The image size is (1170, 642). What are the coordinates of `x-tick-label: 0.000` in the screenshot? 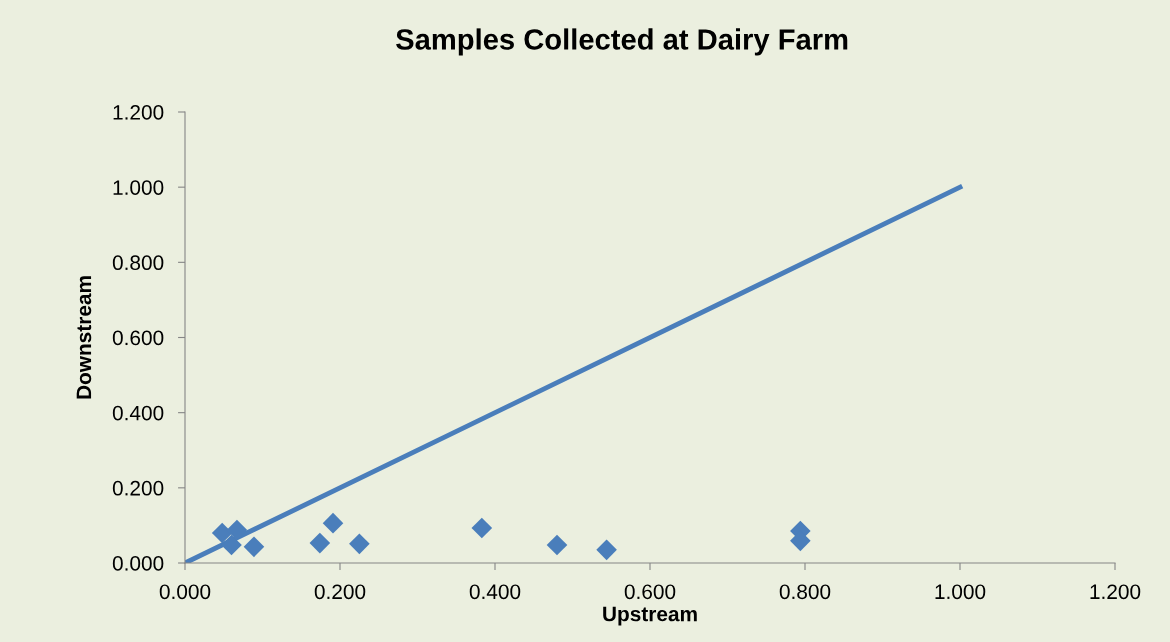 It's located at (185, 592).